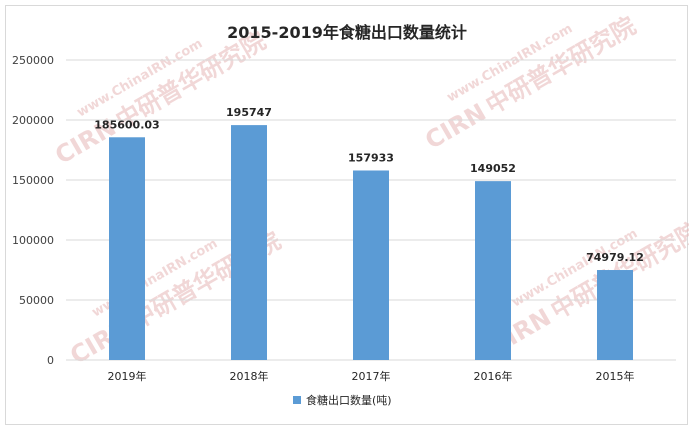  I want to click on x-tick-label: 2015年, so click(615, 376).